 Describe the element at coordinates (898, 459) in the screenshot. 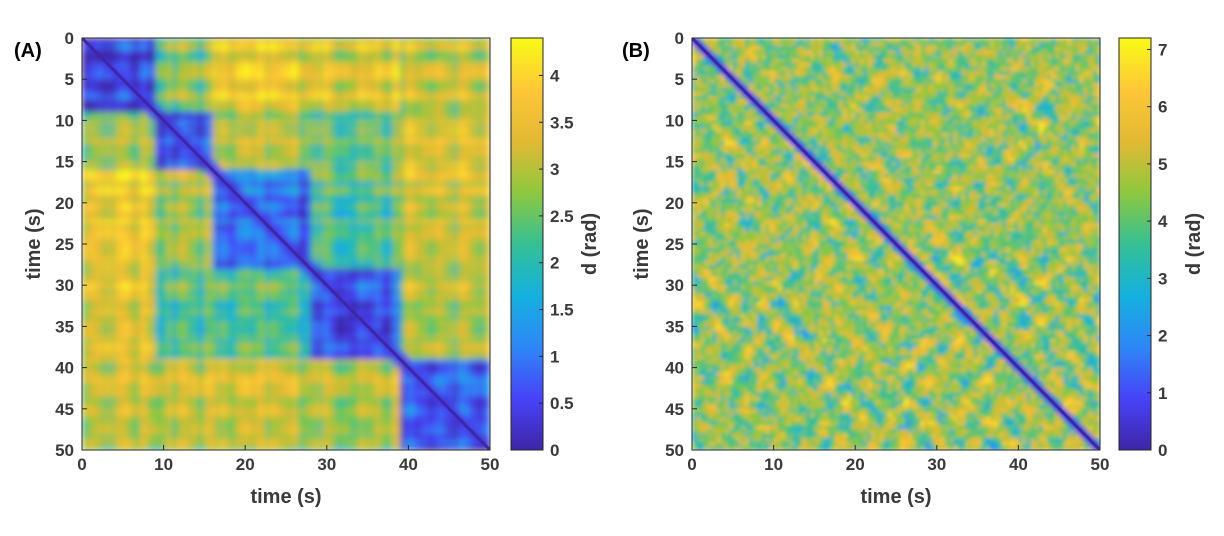

I see `heatmap-b-x-ticks: 0 10 20 30 40 50` at that location.